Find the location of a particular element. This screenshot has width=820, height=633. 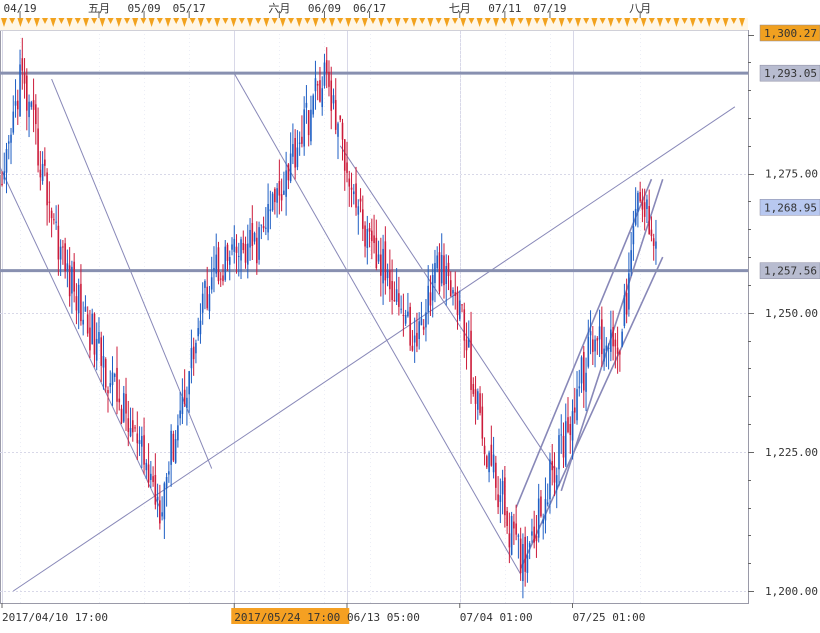

trendline is located at coordinates (612, 335).